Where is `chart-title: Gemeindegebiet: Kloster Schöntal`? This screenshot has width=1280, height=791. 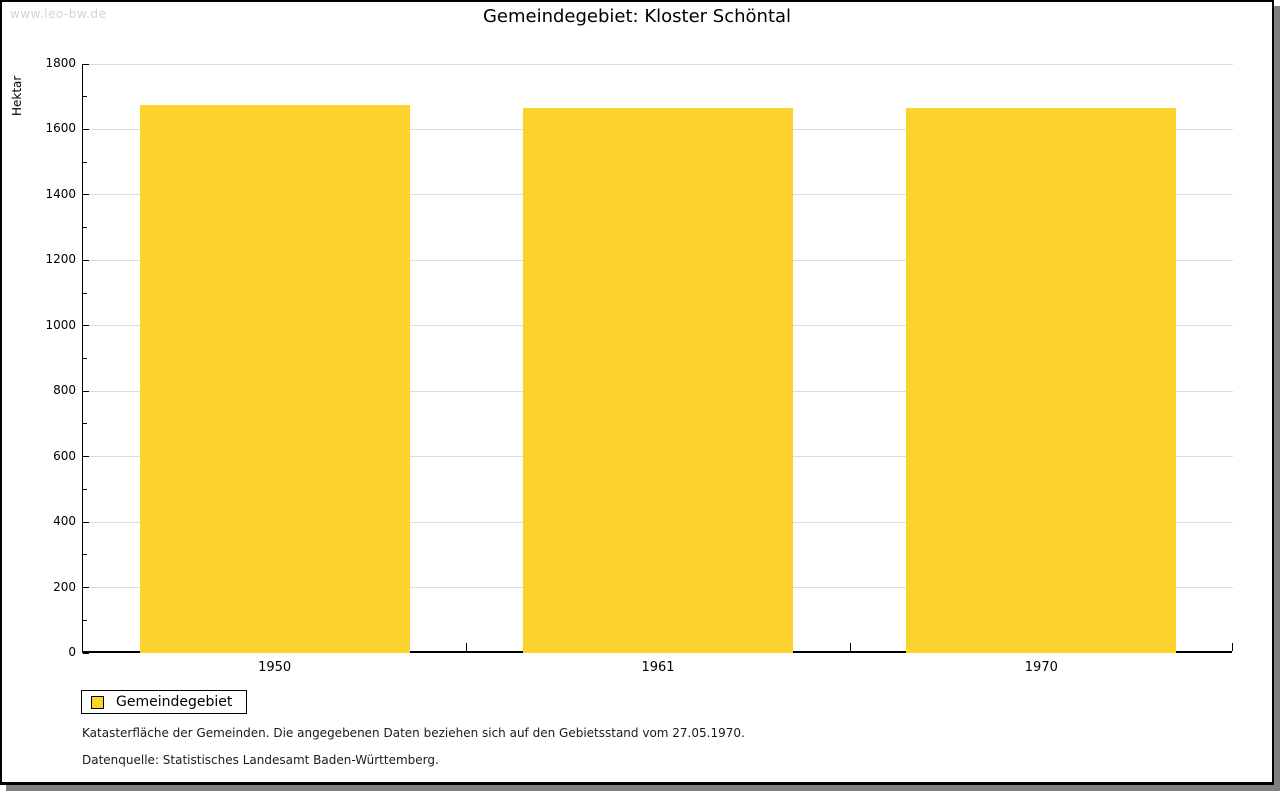 chart-title: Gemeindegebiet: Kloster Schöntal is located at coordinates (637, 16).